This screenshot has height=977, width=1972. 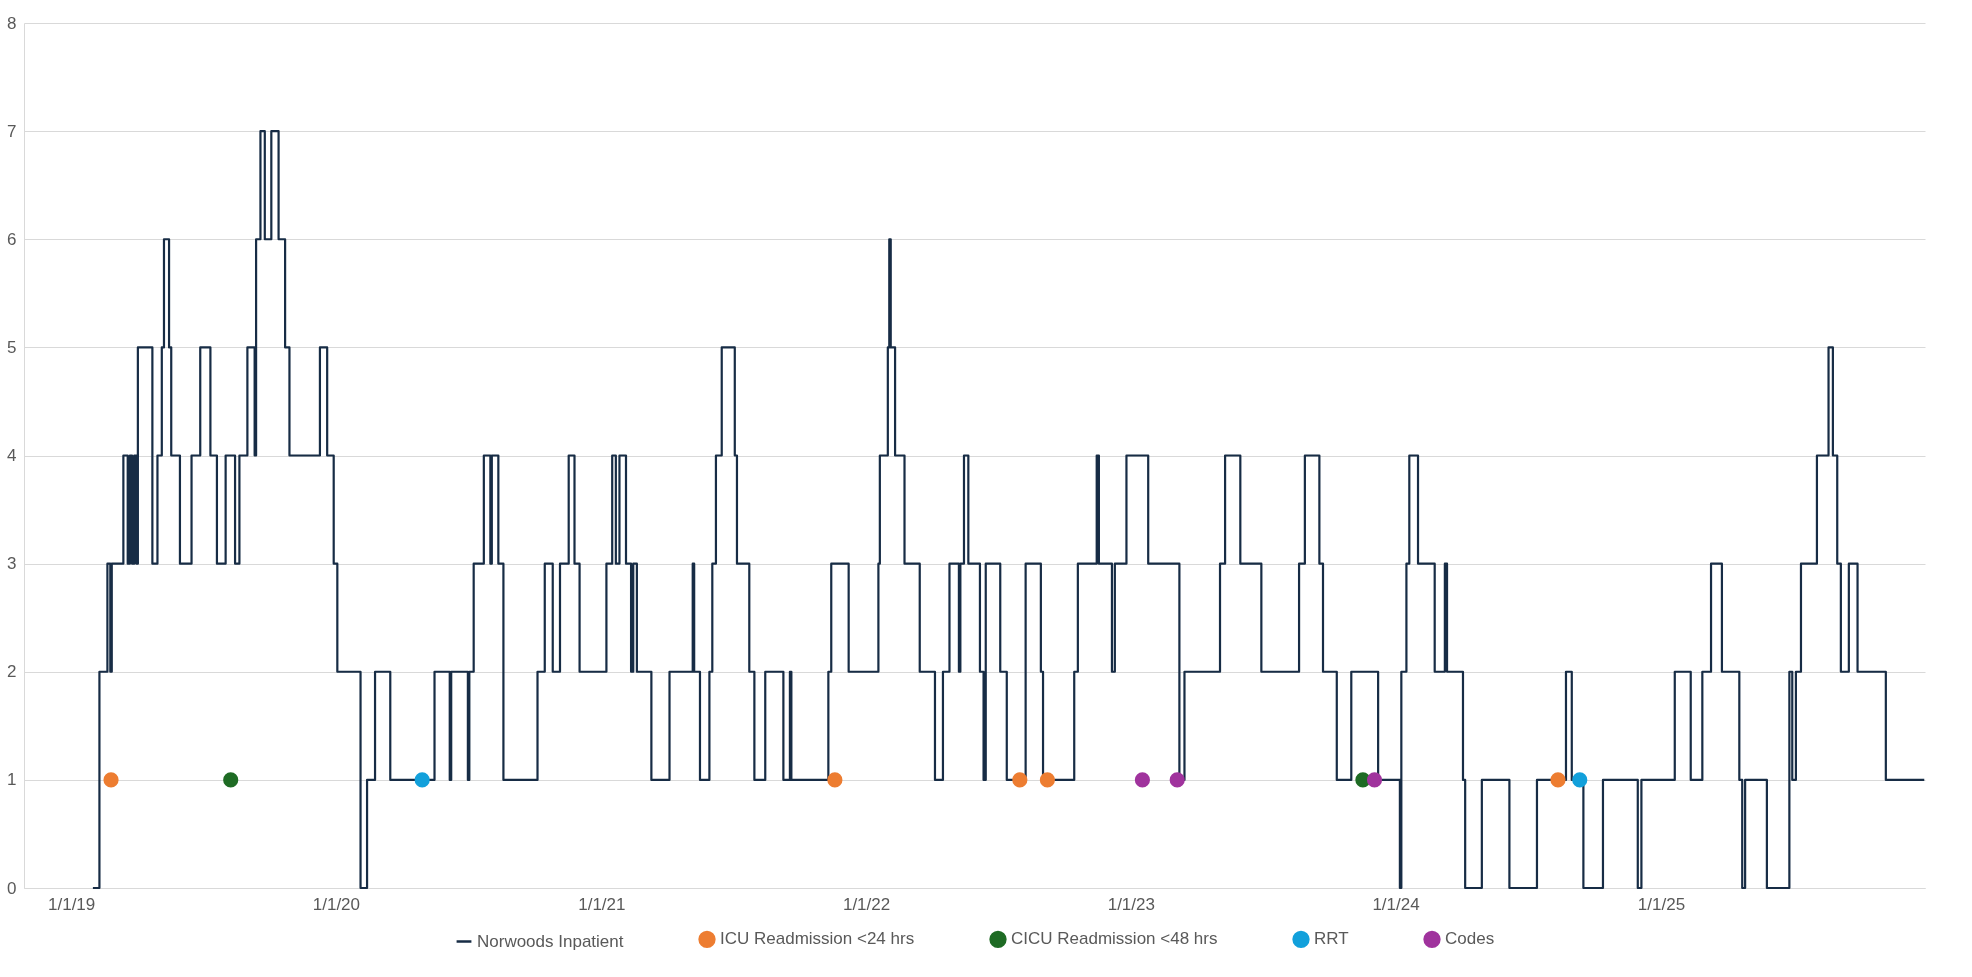 I want to click on legend-label: CICU Readmission <48 hrs, so click(x=1114, y=939).